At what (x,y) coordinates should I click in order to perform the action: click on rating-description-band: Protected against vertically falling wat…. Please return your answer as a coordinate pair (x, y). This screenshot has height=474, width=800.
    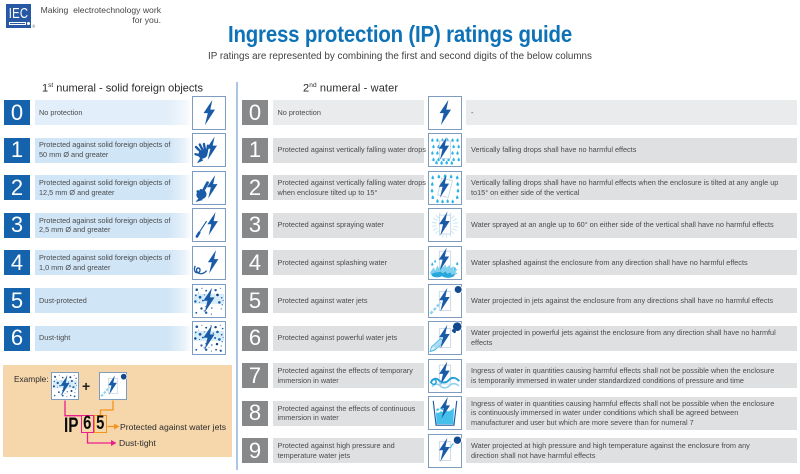
    Looking at the image, I should click on (349, 150).